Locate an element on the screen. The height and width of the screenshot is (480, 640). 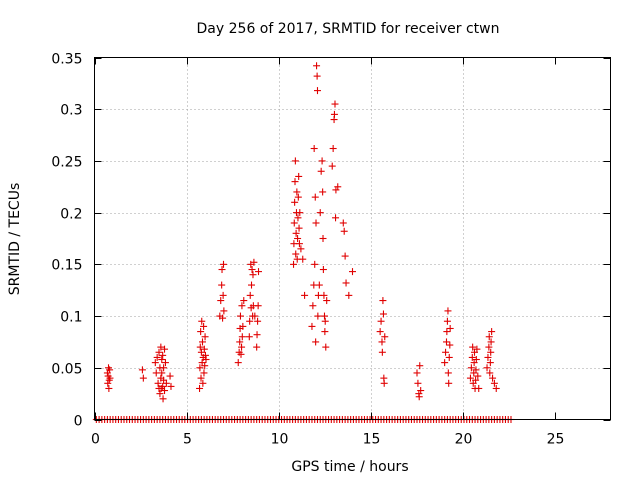
y-tick-label: 0.15 is located at coordinates (66, 266).